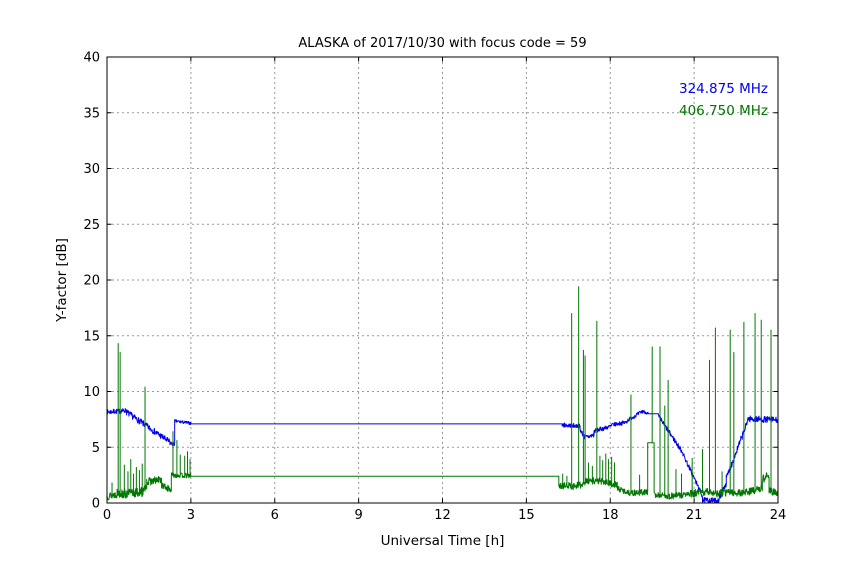 Image resolution: width=864 pixels, height=576 pixels. What do you see at coordinates (91, 392) in the screenshot?
I see `y-tick-label: 10` at bounding box center [91, 392].